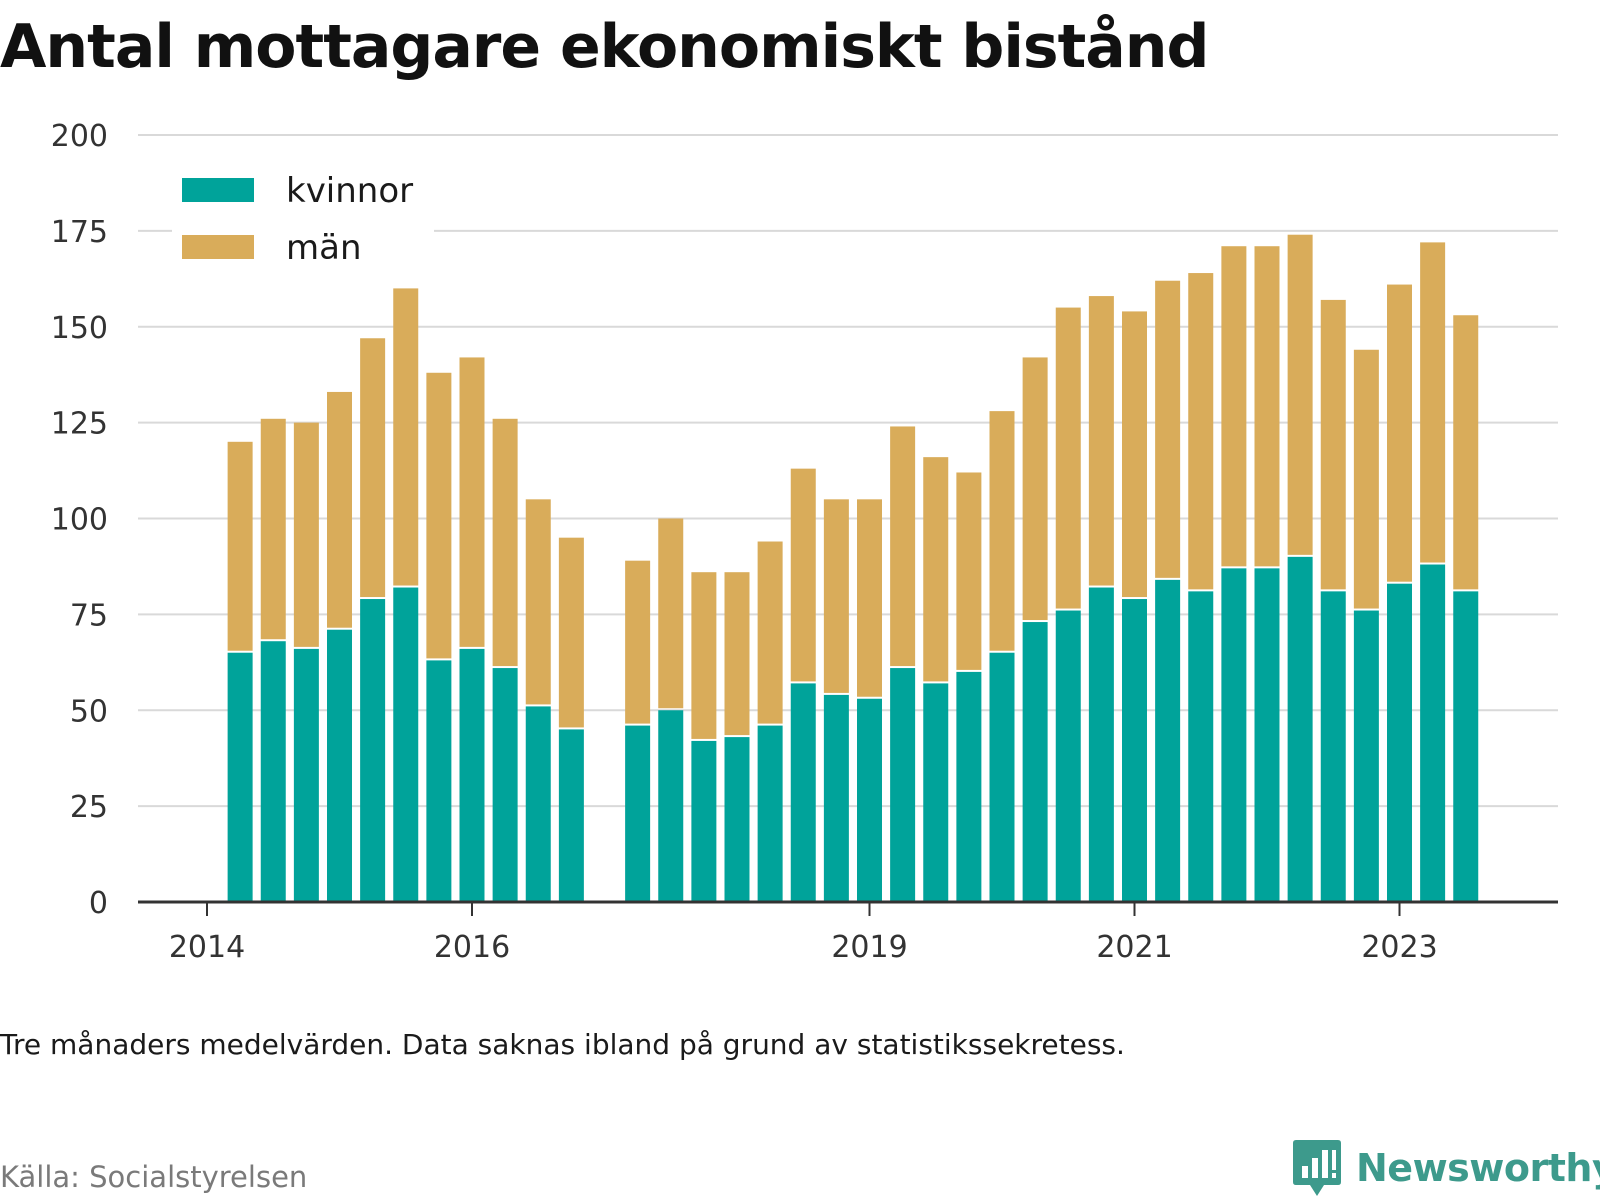 Image resolution: width=1600 pixels, height=1200 pixels. What do you see at coordinates (324, 248) in the screenshot?
I see `legend-label: män` at bounding box center [324, 248].